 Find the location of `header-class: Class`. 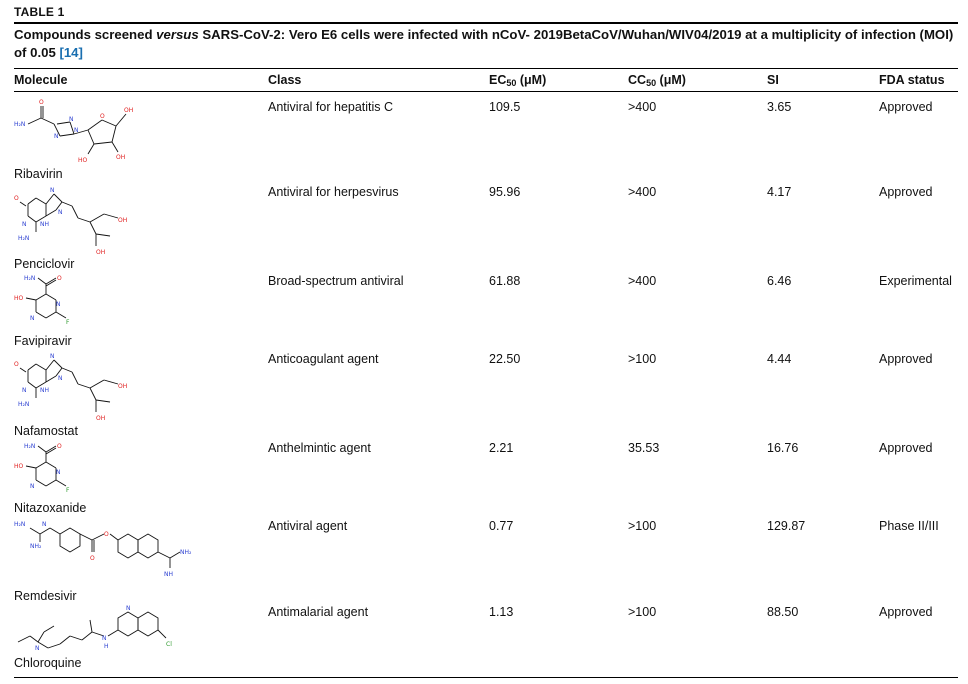

header-class: Class is located at coordinates (285, 80).